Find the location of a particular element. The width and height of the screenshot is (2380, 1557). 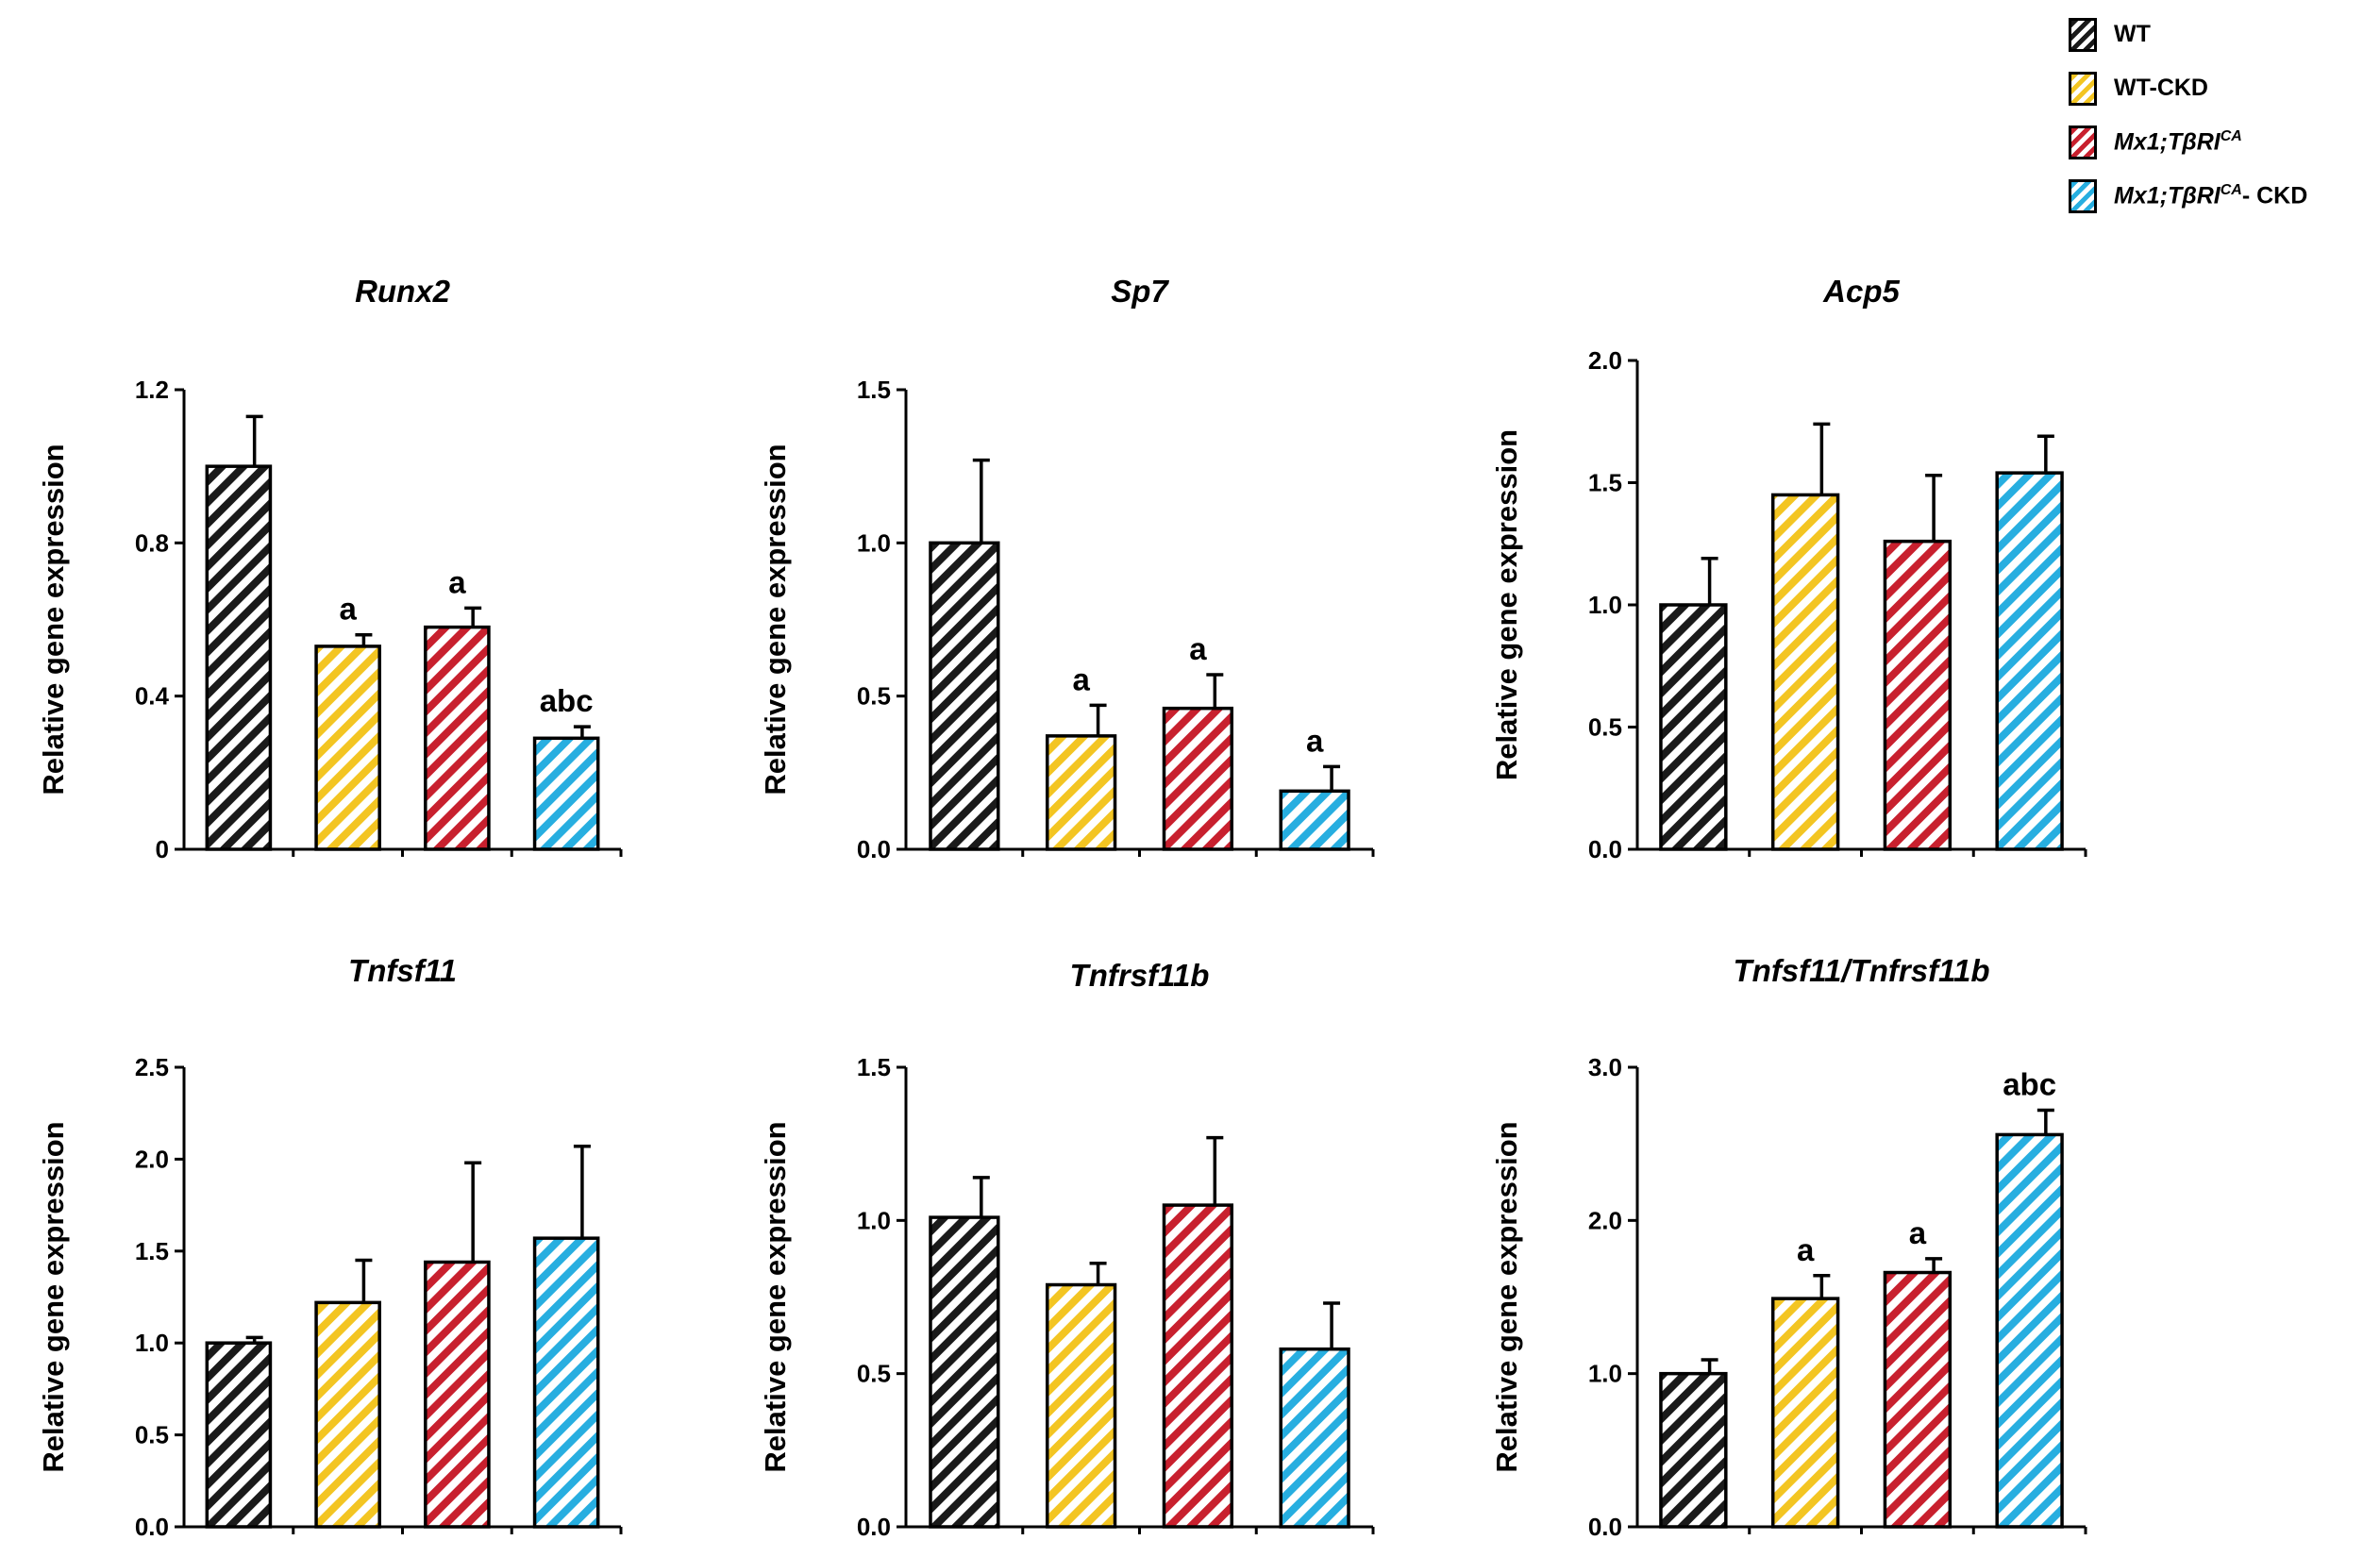

legend-swatch-mx1-tbri-ca-ckd is located at coordinates (2083, 195).